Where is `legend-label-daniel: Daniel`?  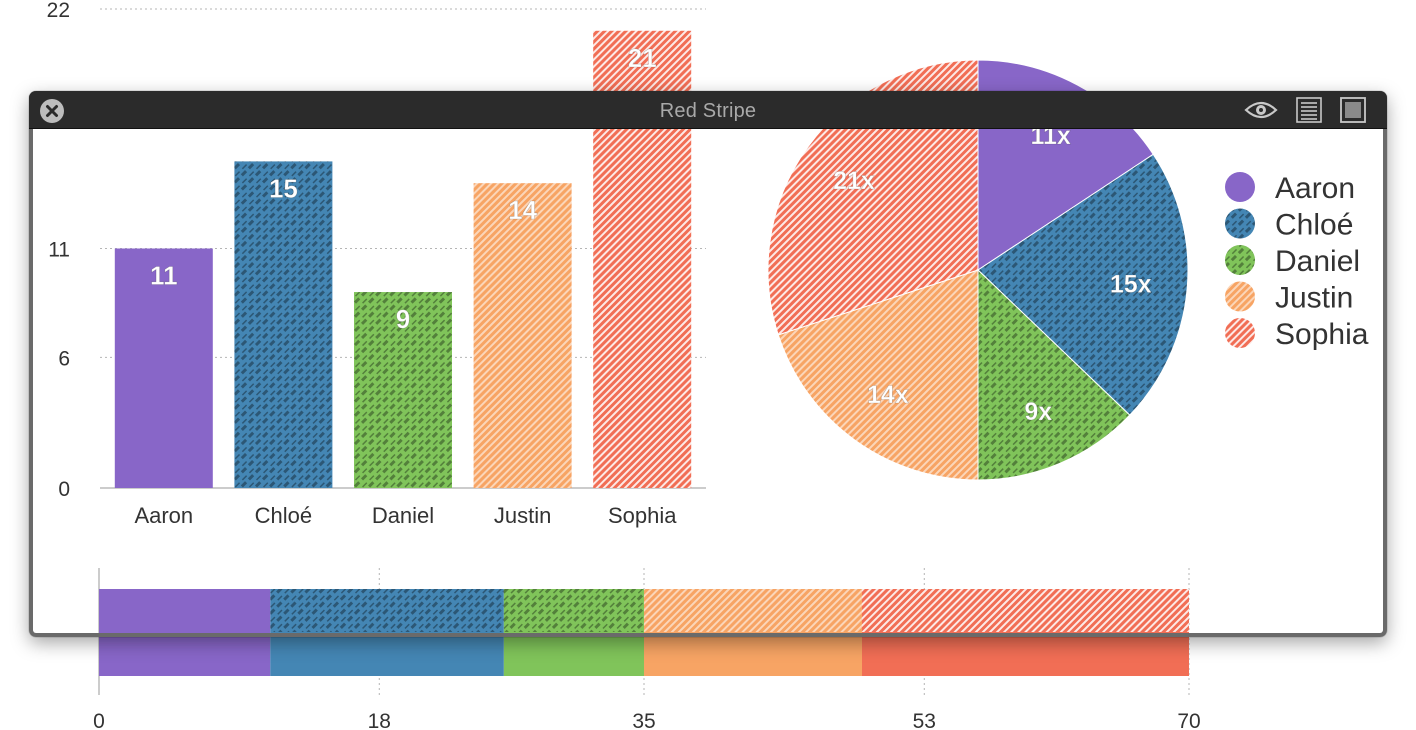
legend-label-daniel: Daniel is located at coordinates (1317, 261).